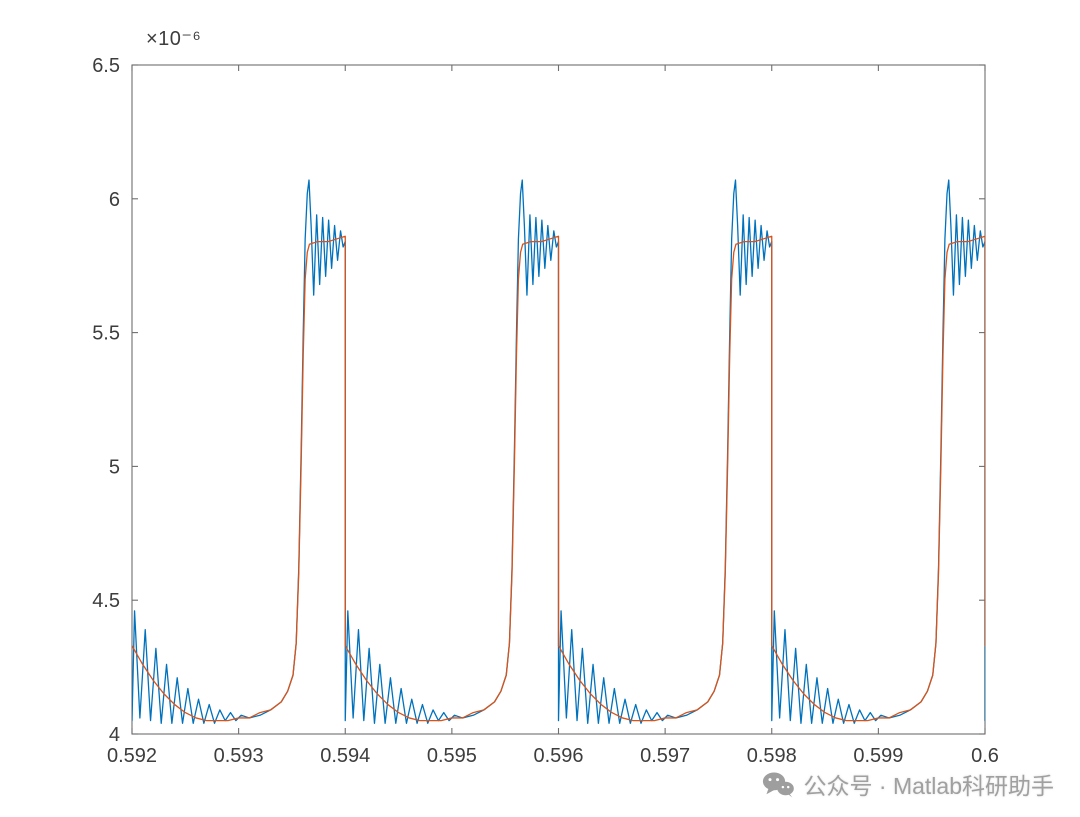  Describe the element at coordinates (452, 756) in the screenshot. I see `x-tick-label: 0.595` at that location.